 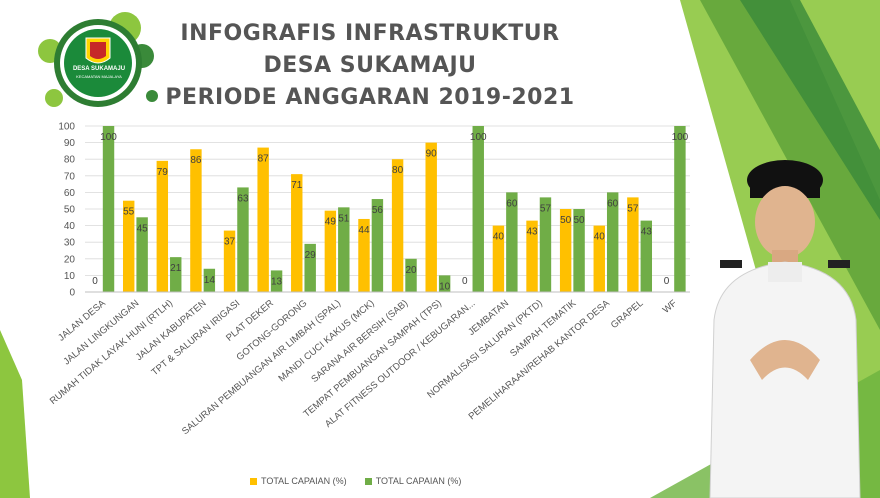 I want to click on data-label-yellow-10: 90, so click(x=432, y=154).